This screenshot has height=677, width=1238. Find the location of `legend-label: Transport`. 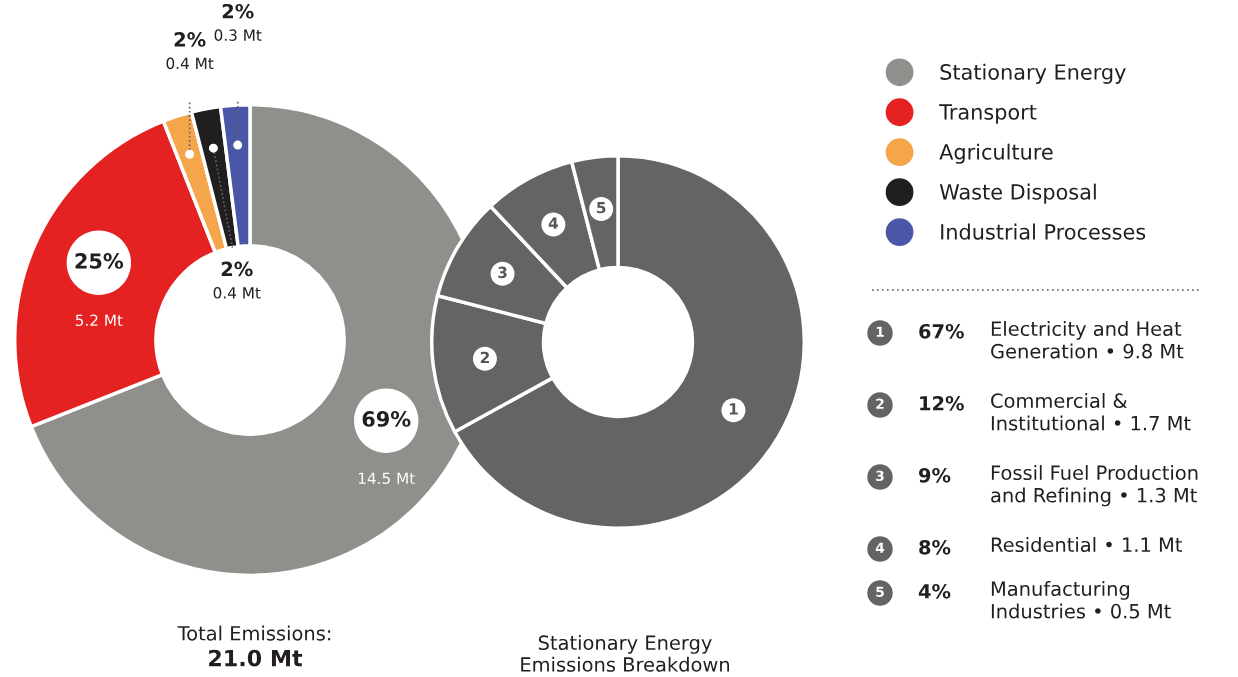

legend-label: Transport is located at coordinates (988, 114).